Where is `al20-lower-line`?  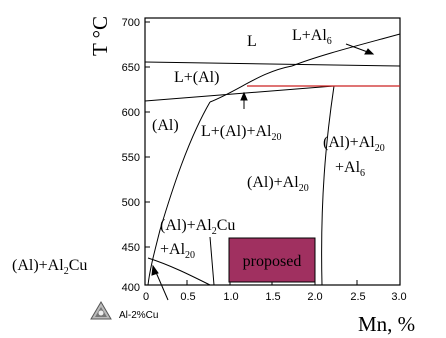
al20-lower-line is located at coordinates (212, 261).